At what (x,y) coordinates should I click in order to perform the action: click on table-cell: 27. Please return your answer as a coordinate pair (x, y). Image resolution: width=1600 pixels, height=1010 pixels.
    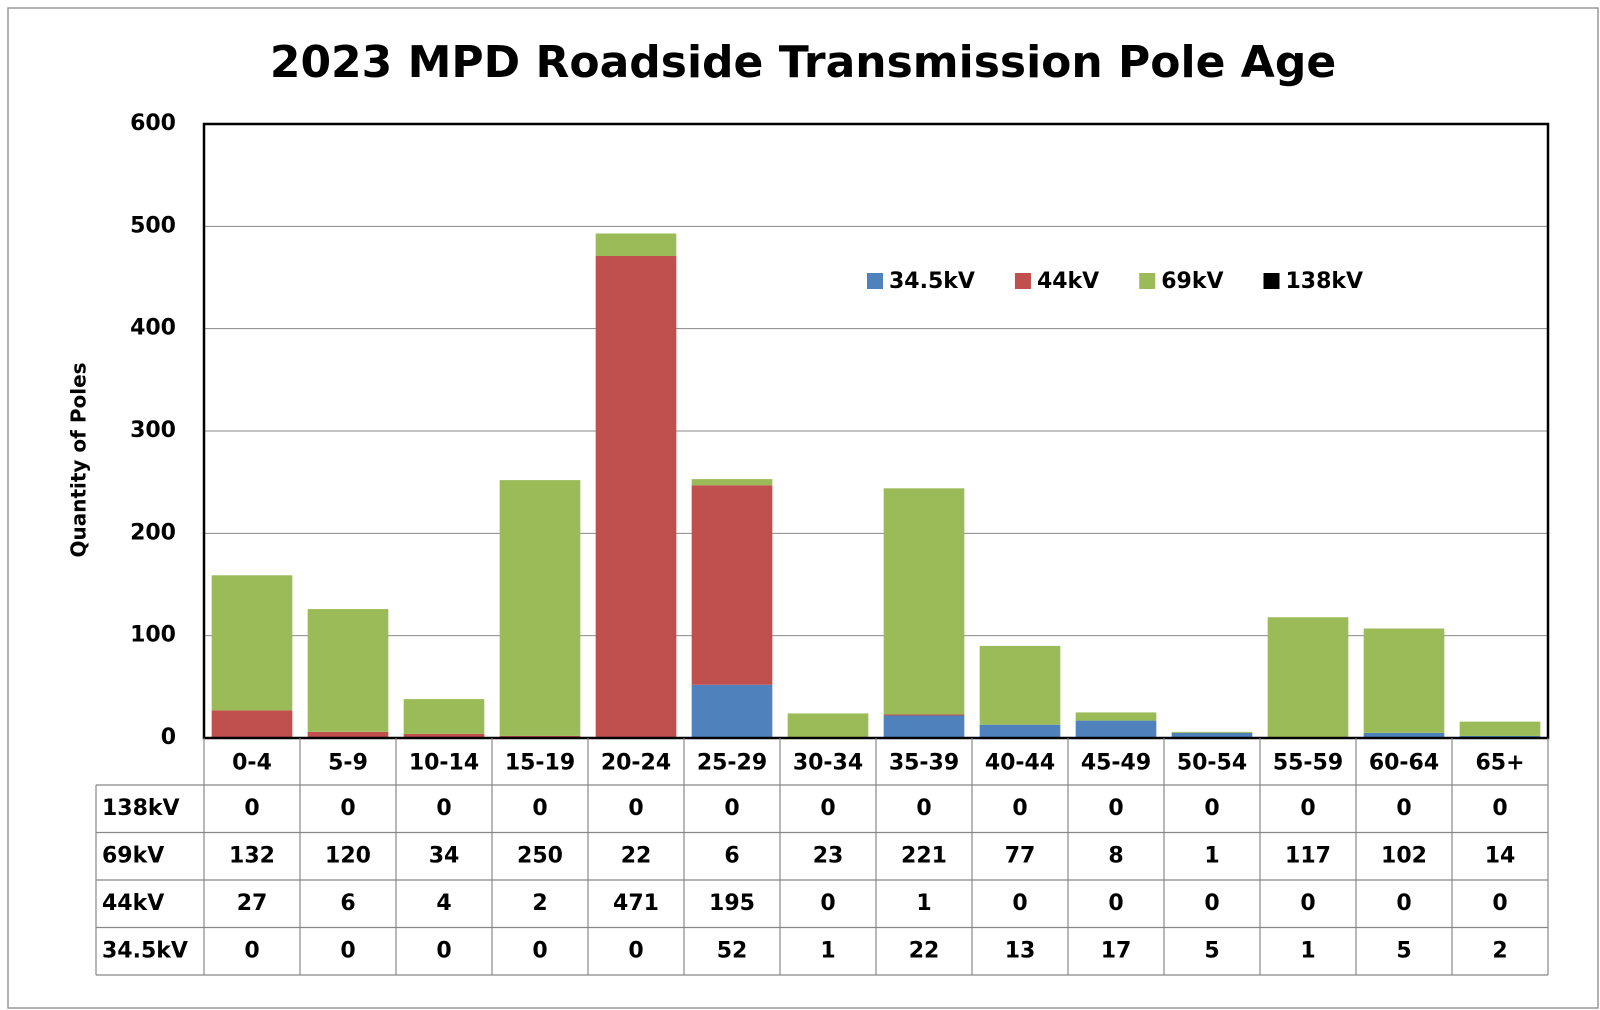
    Looking at the image, I should click on (252, 903).